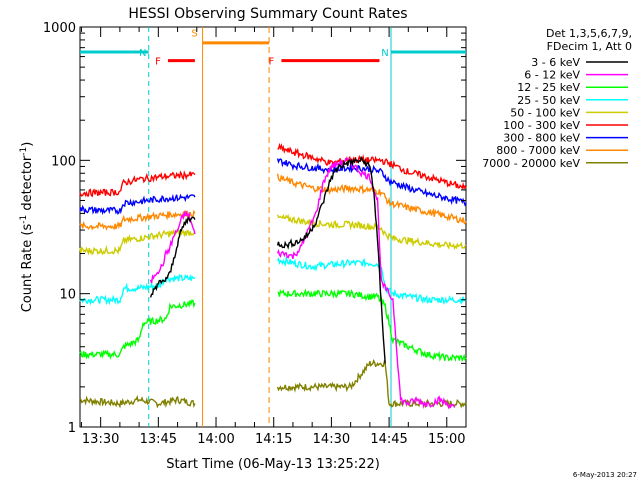  What do you see at coordinates (59, 28) in the screenshot?
I see `y-tick-label: 1000` at bounding box center [59, 28].